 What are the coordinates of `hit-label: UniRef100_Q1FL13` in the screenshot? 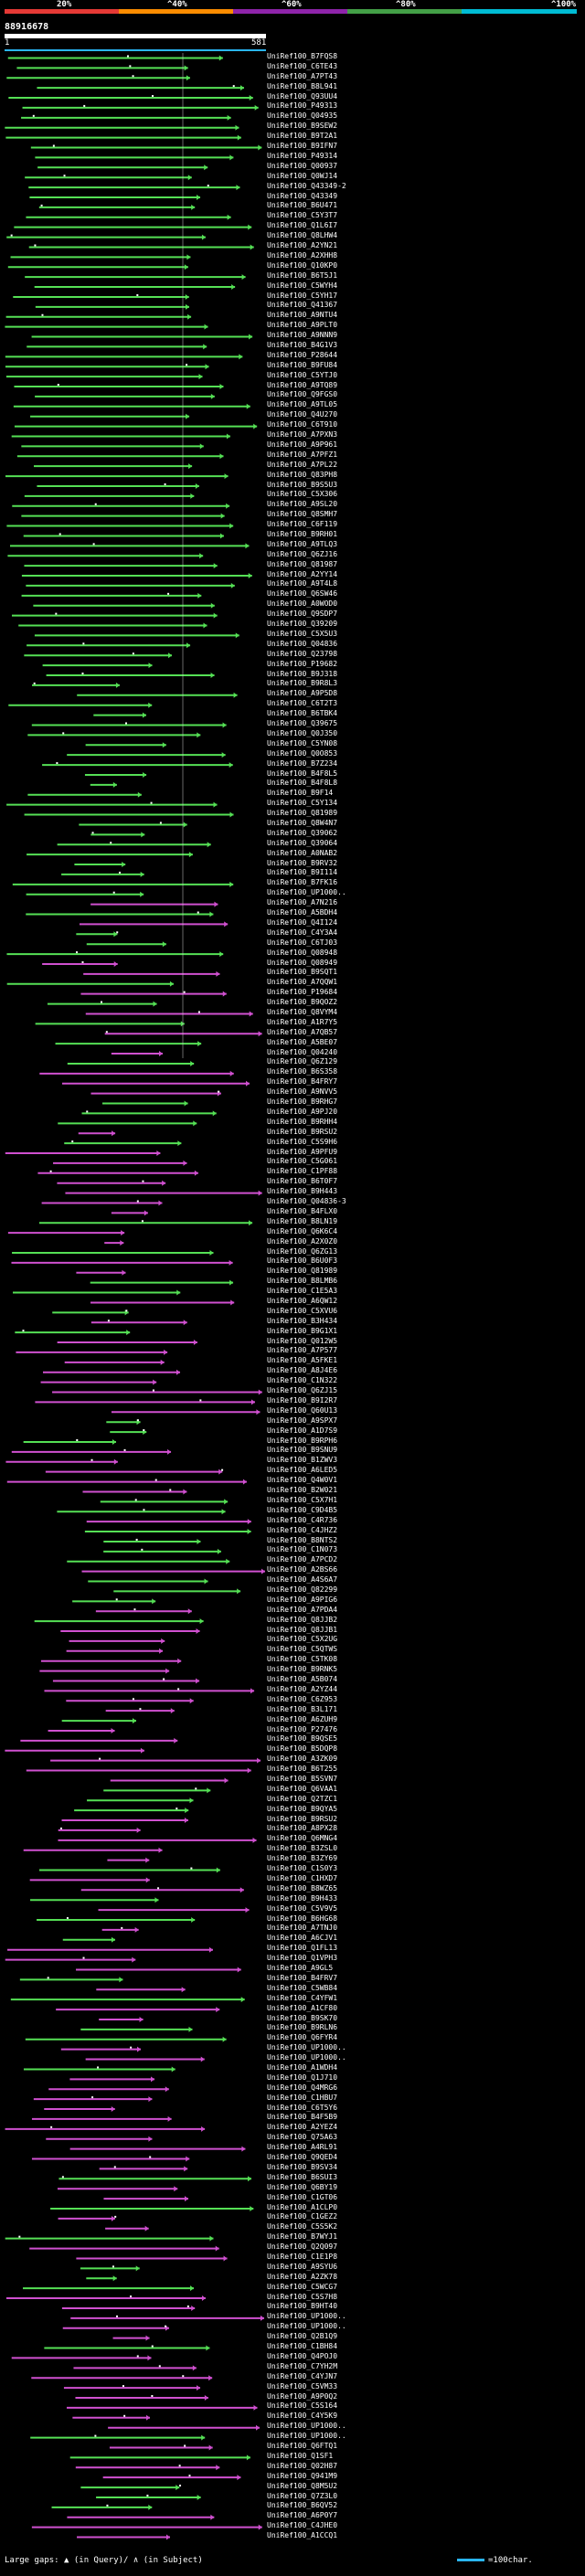 It's located at (302, 1948).